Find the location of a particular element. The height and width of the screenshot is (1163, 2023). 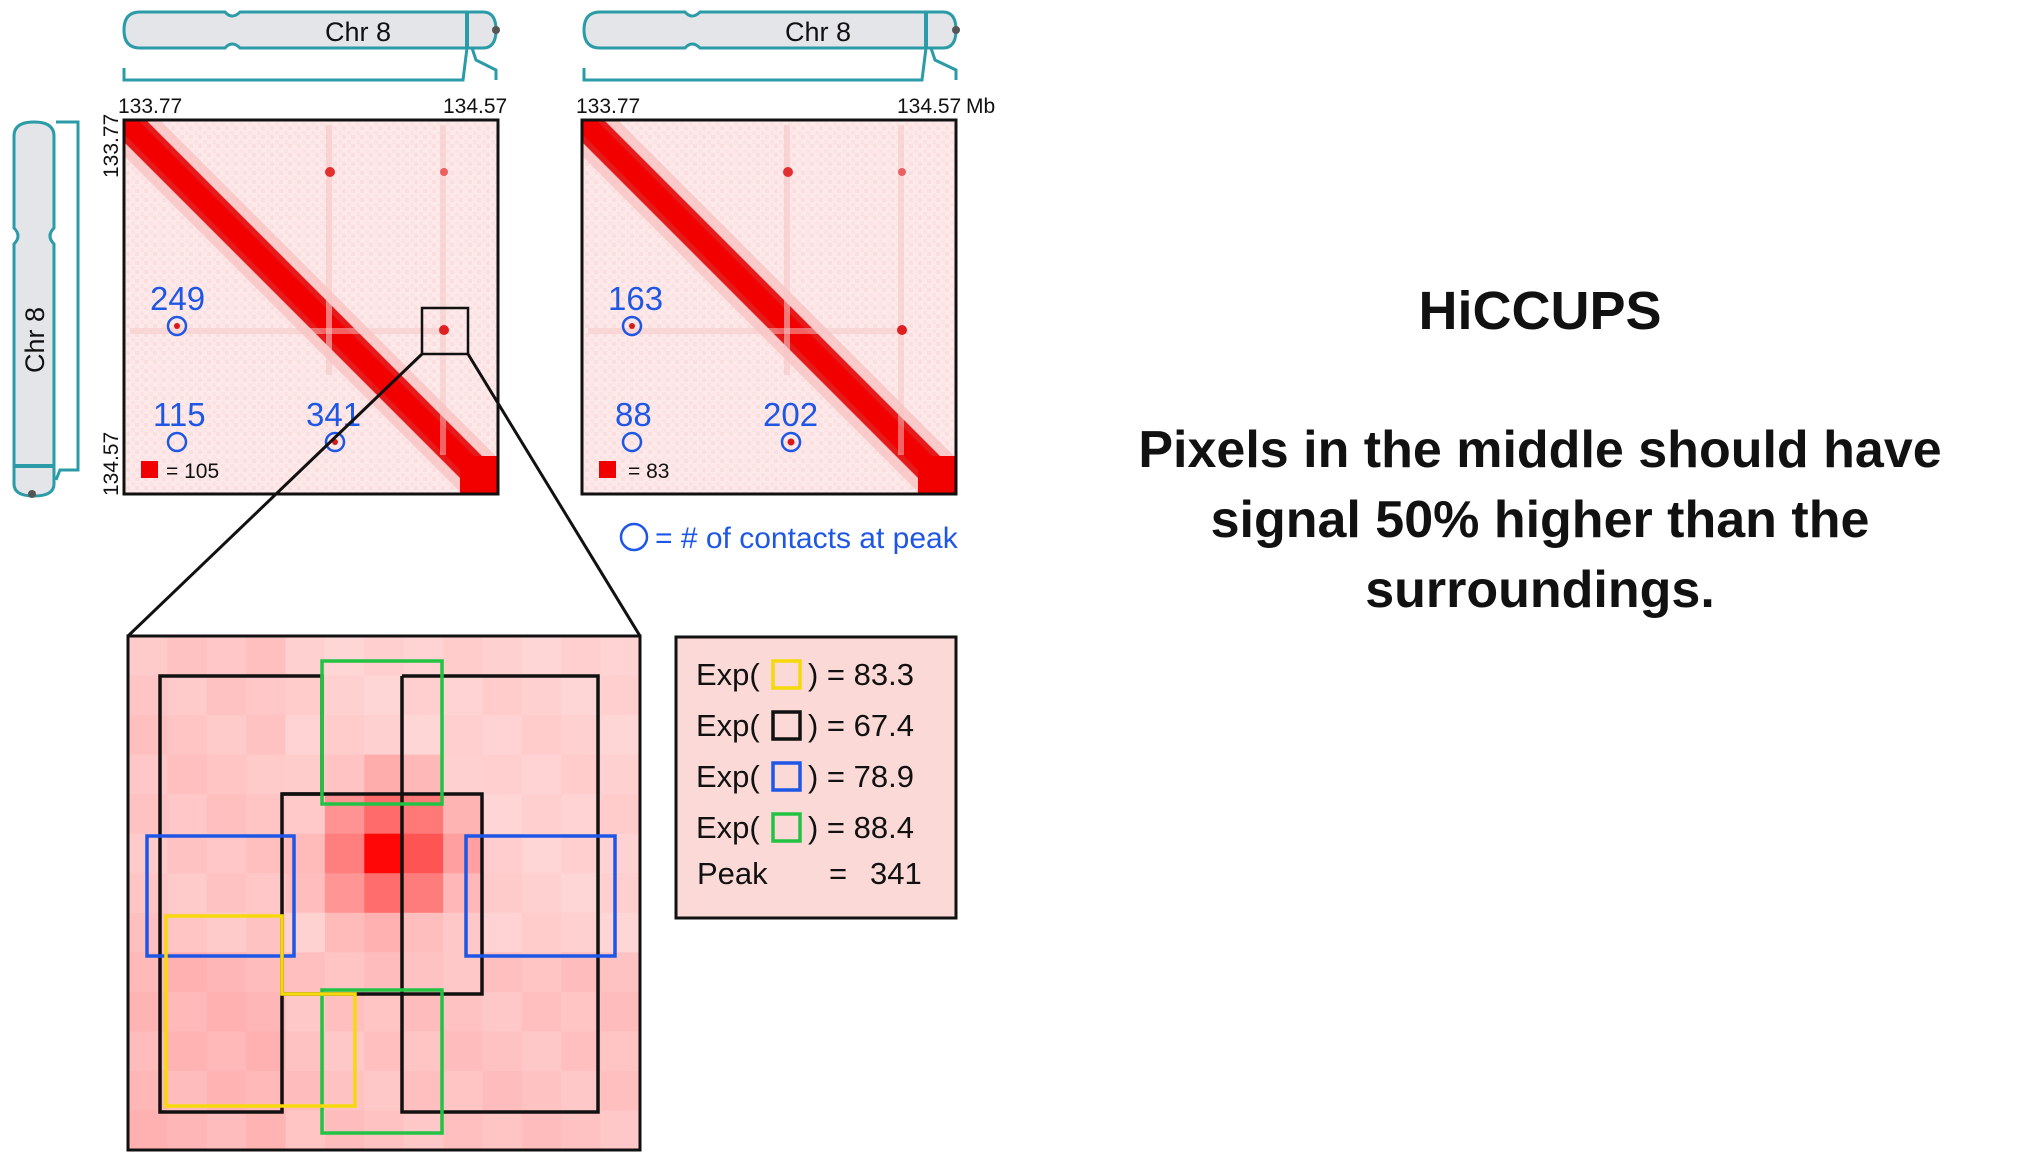

right-scale-value: = 83 is located at coordinates (648, 471).